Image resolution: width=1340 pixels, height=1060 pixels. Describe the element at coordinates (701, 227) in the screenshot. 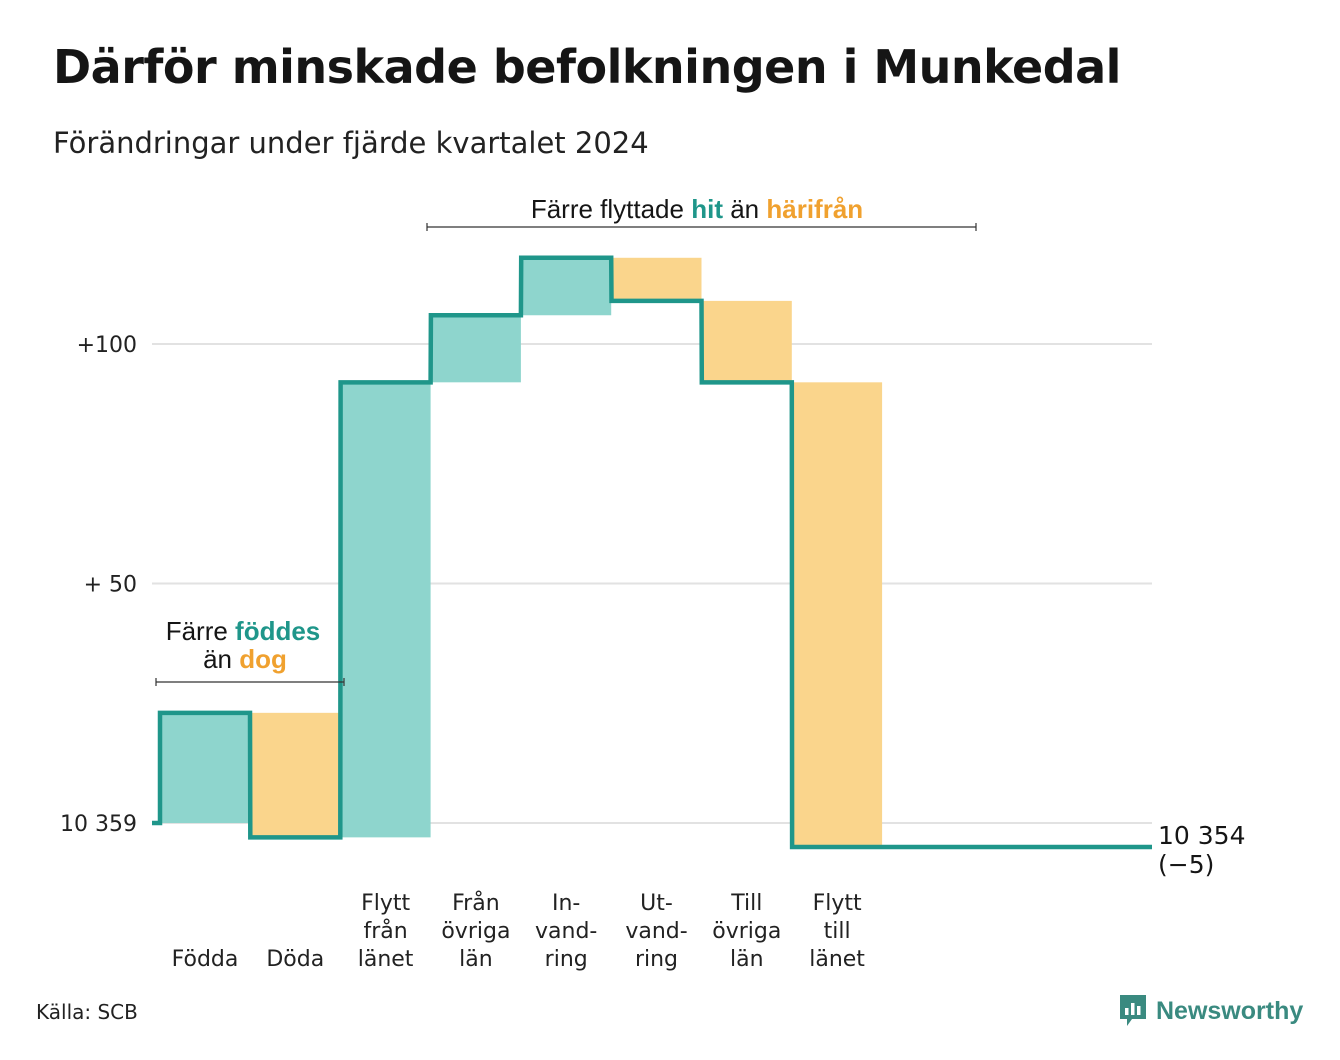

I see `annotation-mig-bracket` at that location.